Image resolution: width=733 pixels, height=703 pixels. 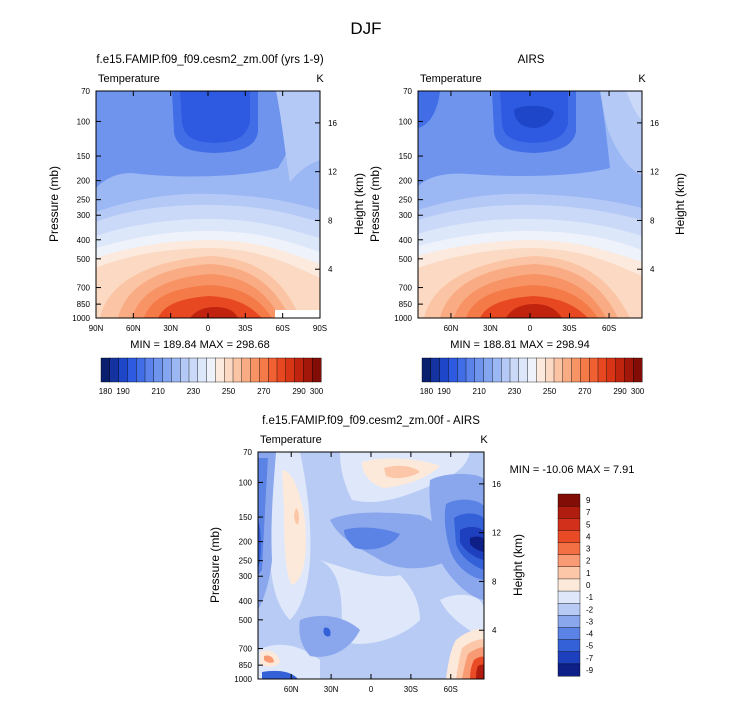 What do you see at coordinates (371, 421) in the screenshot?
I see `panel-title: f.e15.FAMIP.f09_f09.cesm2_zm.00f - AIRS` at bounding box center [371, 421].